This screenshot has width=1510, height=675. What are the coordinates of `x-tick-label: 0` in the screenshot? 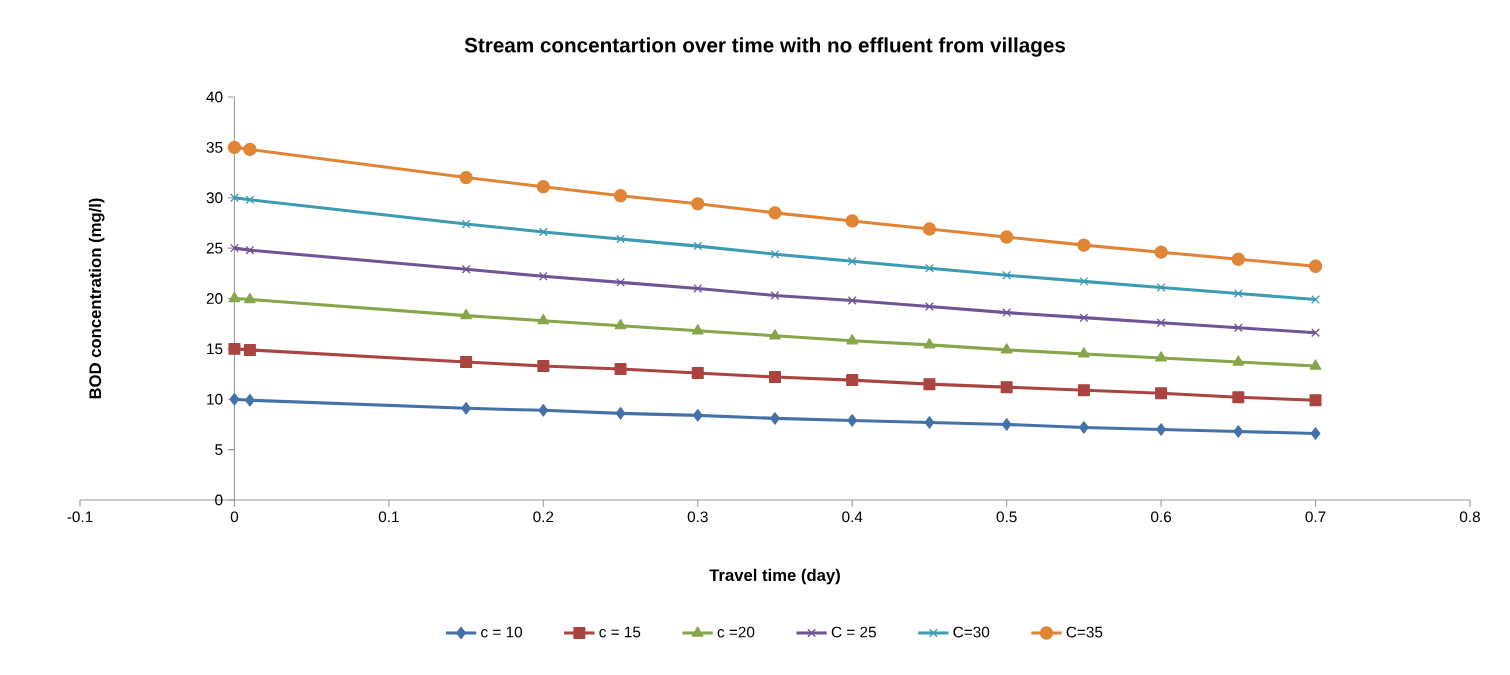 It's located at (234, 517).